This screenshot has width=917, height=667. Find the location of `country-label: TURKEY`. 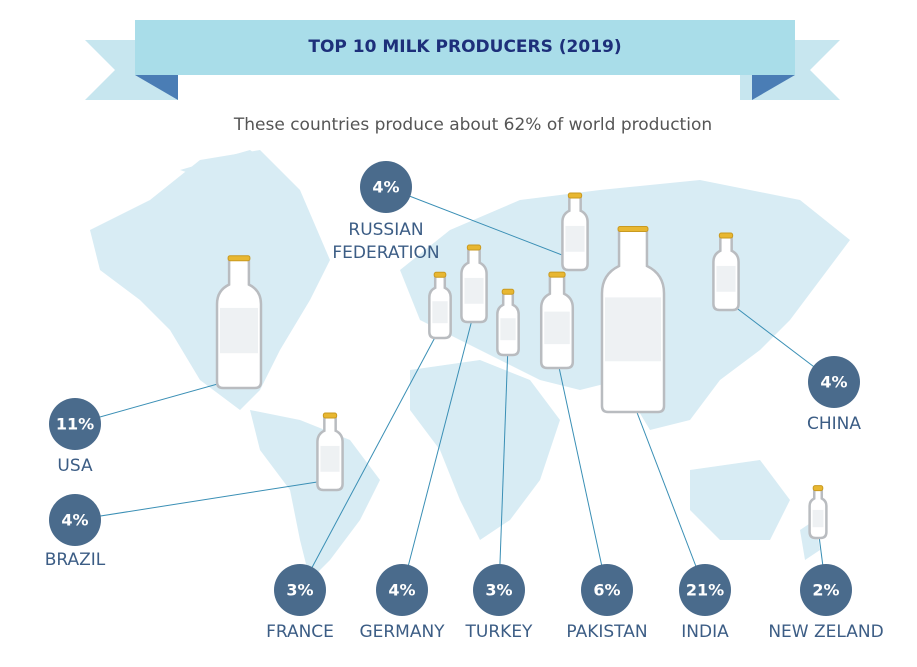

country-label: TURKEY is located at coordinates (499, 632).